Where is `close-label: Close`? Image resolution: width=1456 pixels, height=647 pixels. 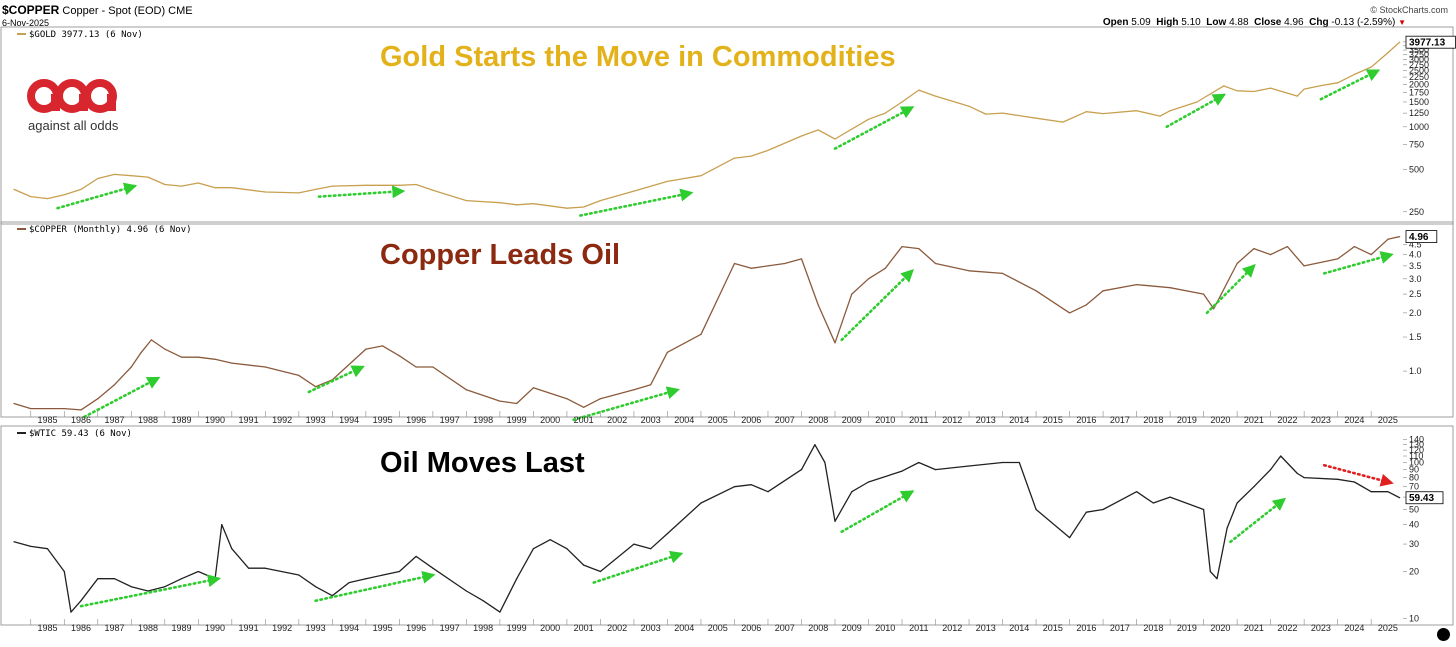
close-label: Close is located at coordinates (1268, 22).